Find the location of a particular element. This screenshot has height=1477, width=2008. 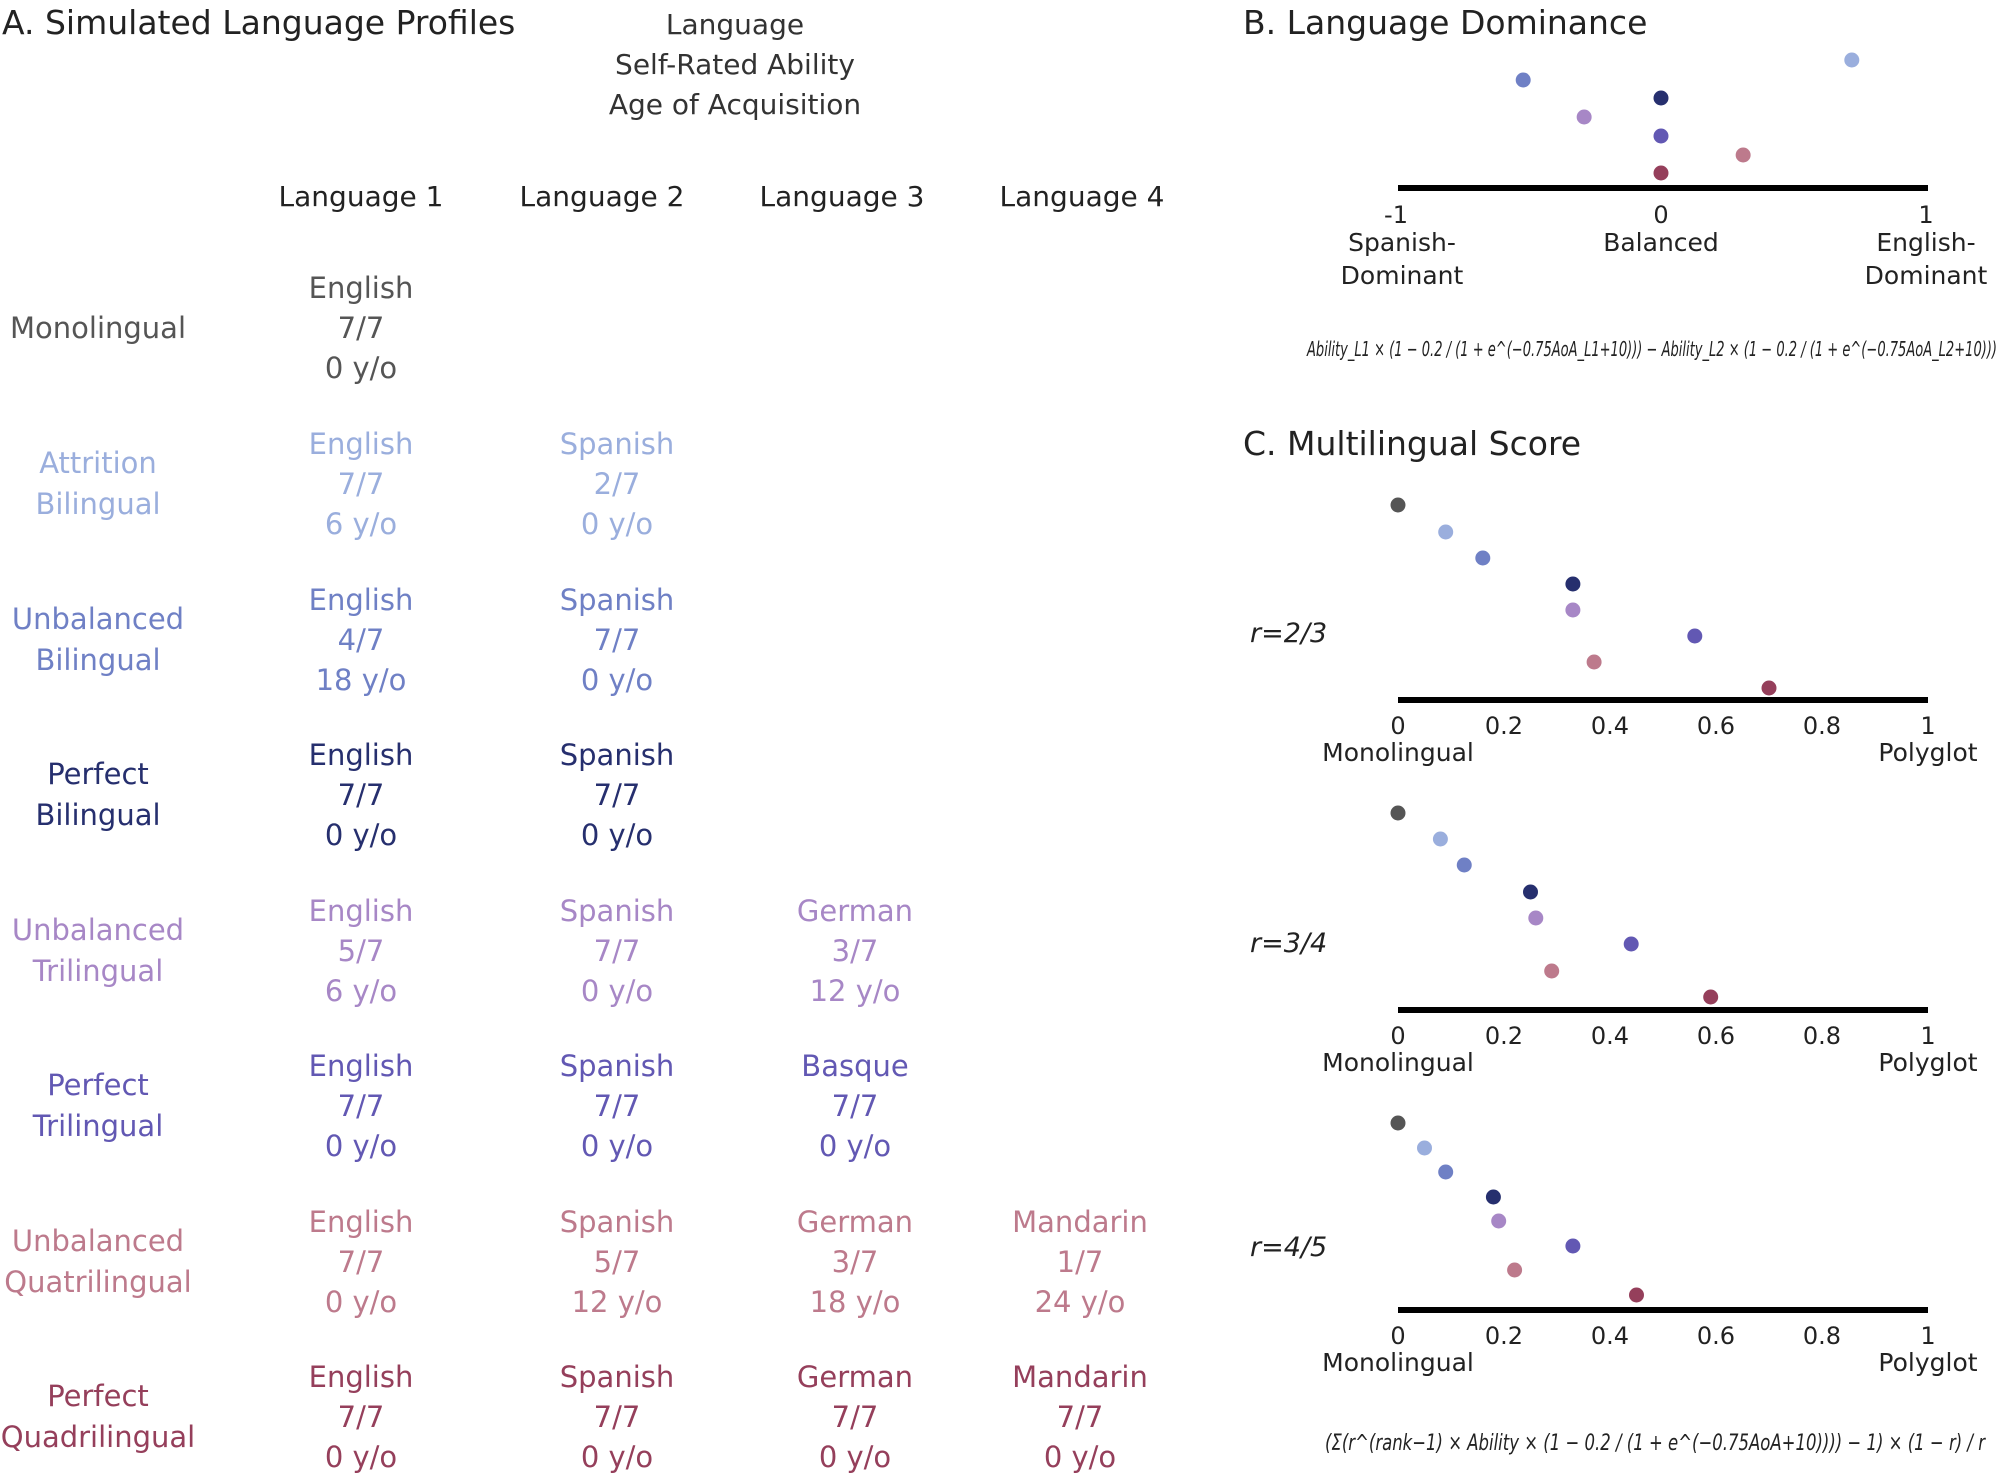

profile-label: Unbalanced Bilingual is located at coordinates (99, 640).